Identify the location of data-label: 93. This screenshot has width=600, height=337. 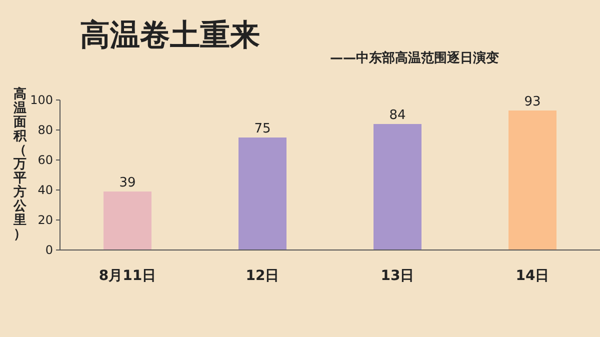
(532, 102).